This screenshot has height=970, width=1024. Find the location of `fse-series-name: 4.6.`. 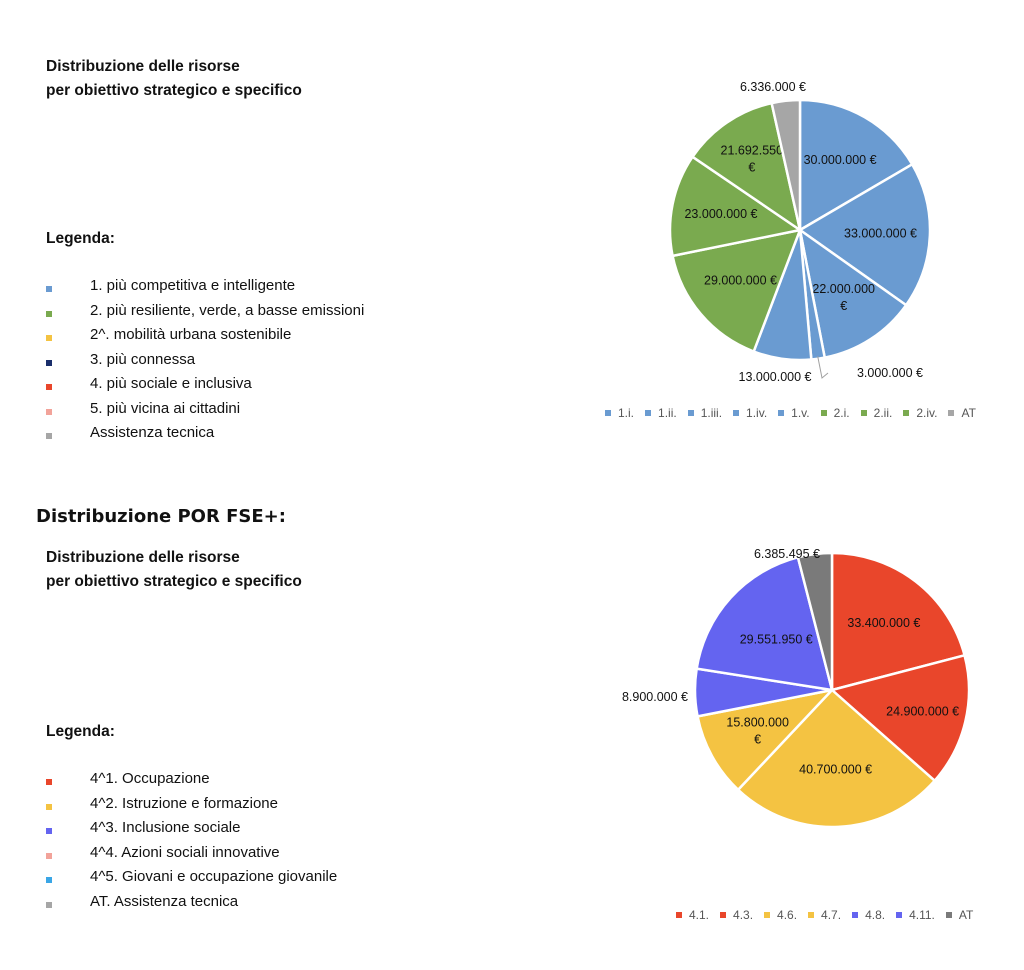

fse-series-name: 4.6. is located at coordinates (787, 915).